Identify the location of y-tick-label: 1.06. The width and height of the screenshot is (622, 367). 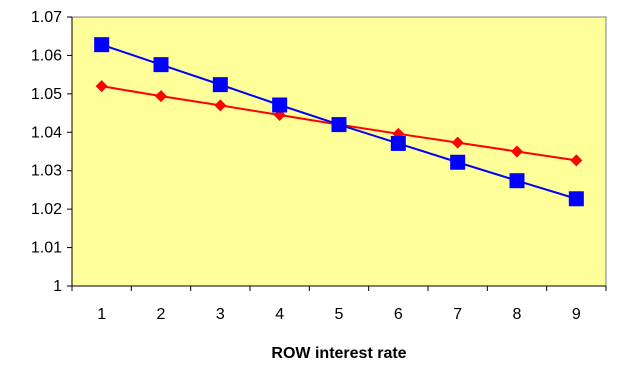
(46, 55).